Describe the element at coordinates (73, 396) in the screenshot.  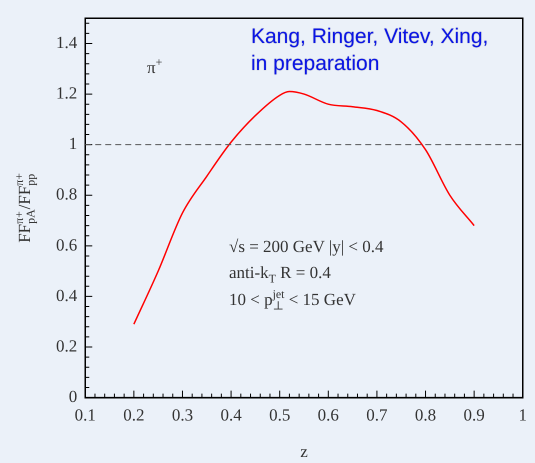
I see `y-tick-label: 0` at that location.